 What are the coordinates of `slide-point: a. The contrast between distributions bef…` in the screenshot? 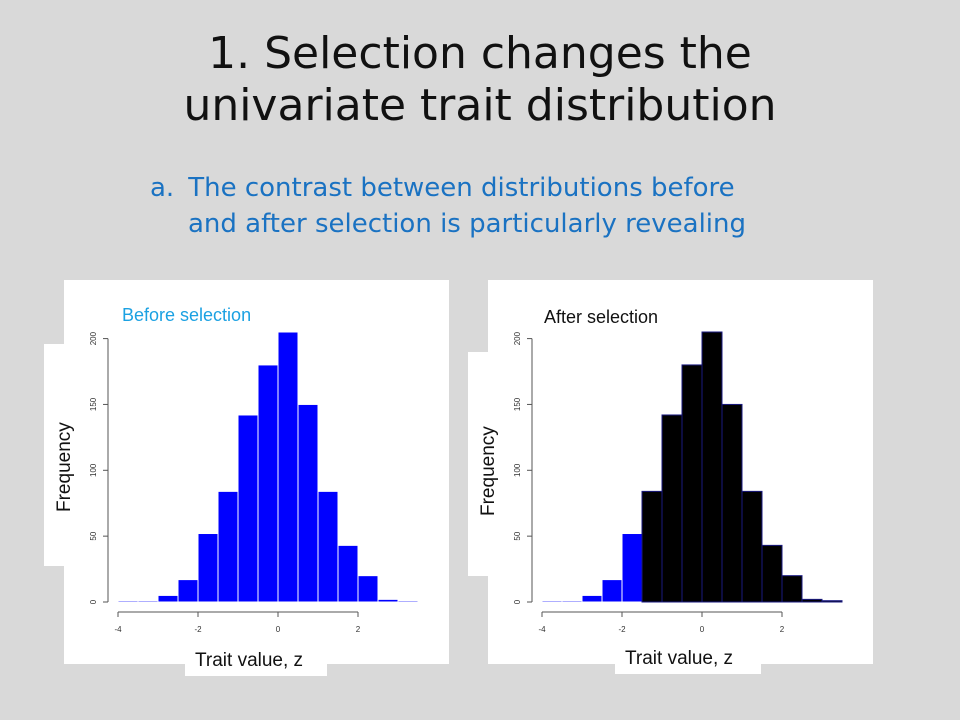 It's located at (510, 206).